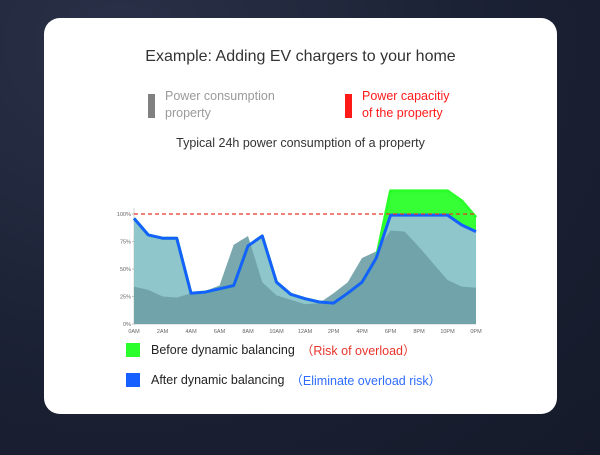  Describe the element at coordinates (220, 104) in the screenshot. I see `legend-consumption-label: Power consumption property` at that location.